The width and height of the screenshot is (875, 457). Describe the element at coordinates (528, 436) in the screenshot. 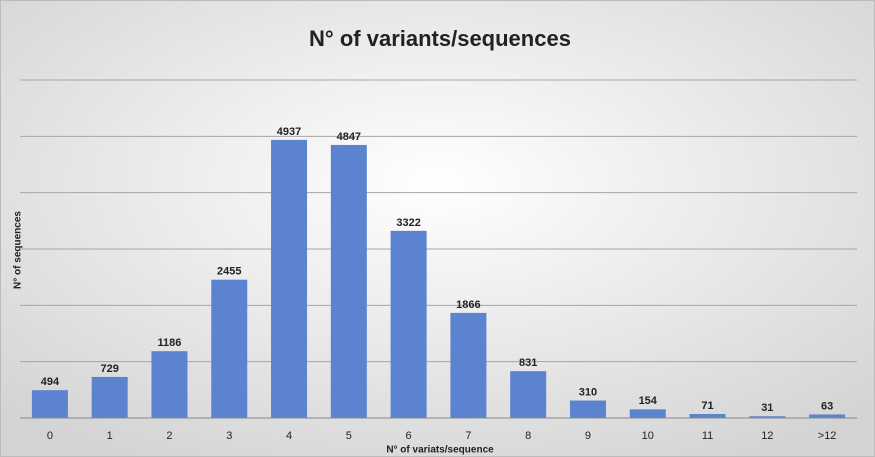

I see `x-tick-label: 8` at that location.